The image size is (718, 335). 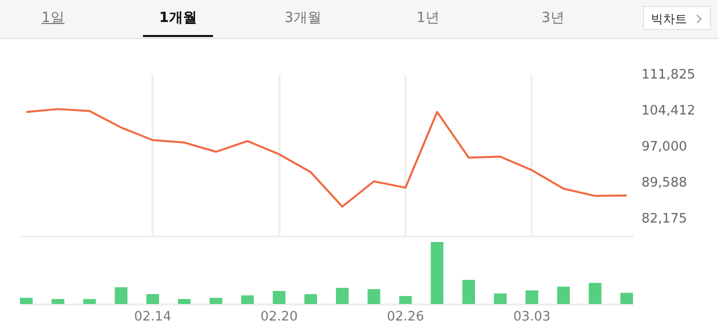 What do you see at coordinates (531, 317) in the screenshot?
I see `x-tick-label: 03.03` at bounding box center [531, 317].